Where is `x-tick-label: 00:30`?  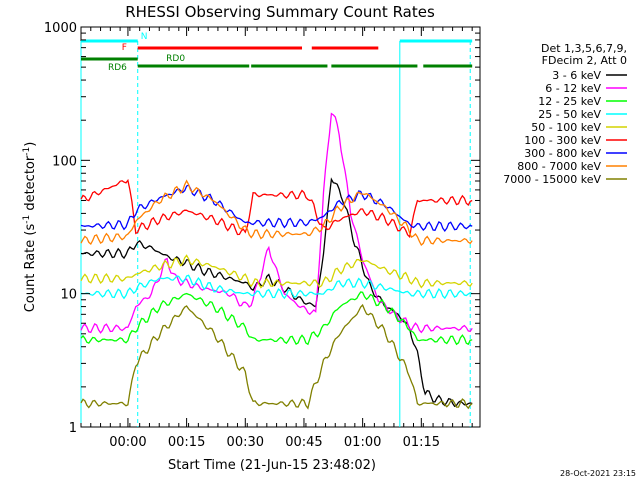
x-tick-label: 00:30 is located at coordinates (245, 442).